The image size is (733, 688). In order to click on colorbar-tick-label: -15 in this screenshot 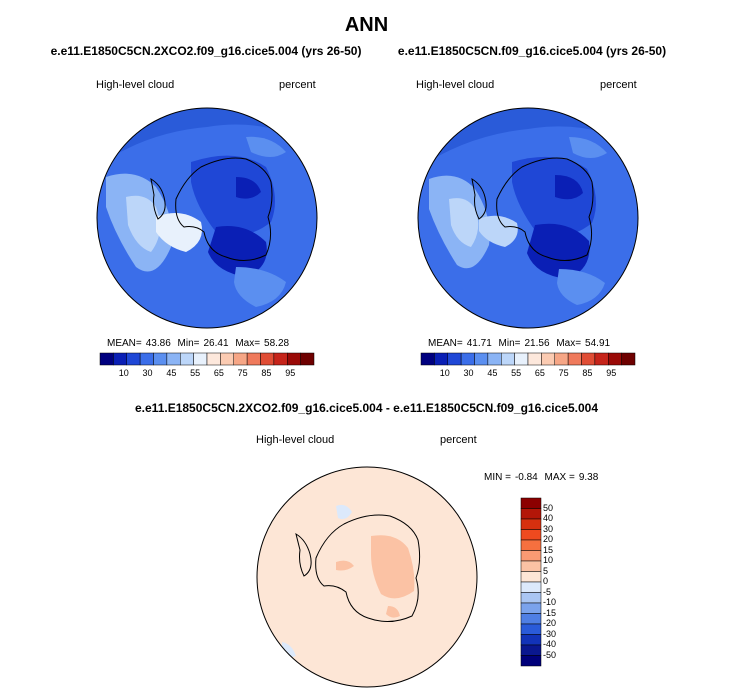, I will do `click(550, 612)`.